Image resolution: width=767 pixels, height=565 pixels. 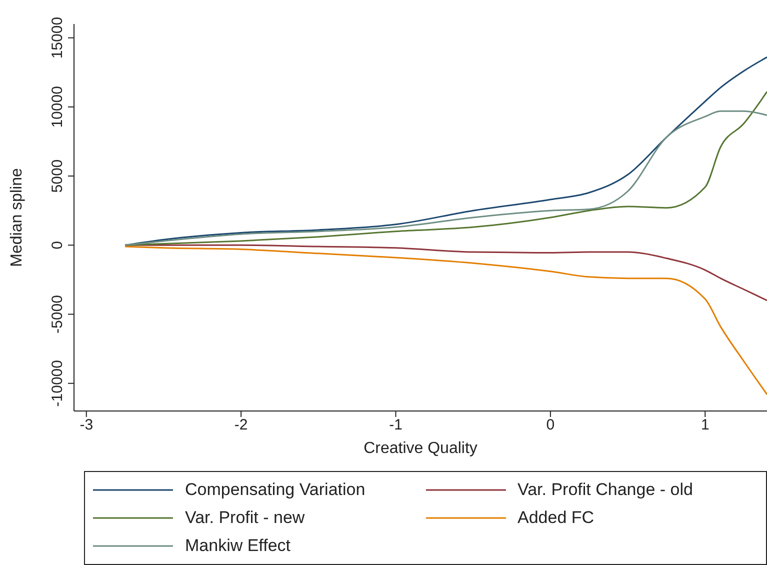 What do you see at coordinates (87, 425) in the screenshot?
I see `x-tick-label: -3` at bounding box center [87, 425].